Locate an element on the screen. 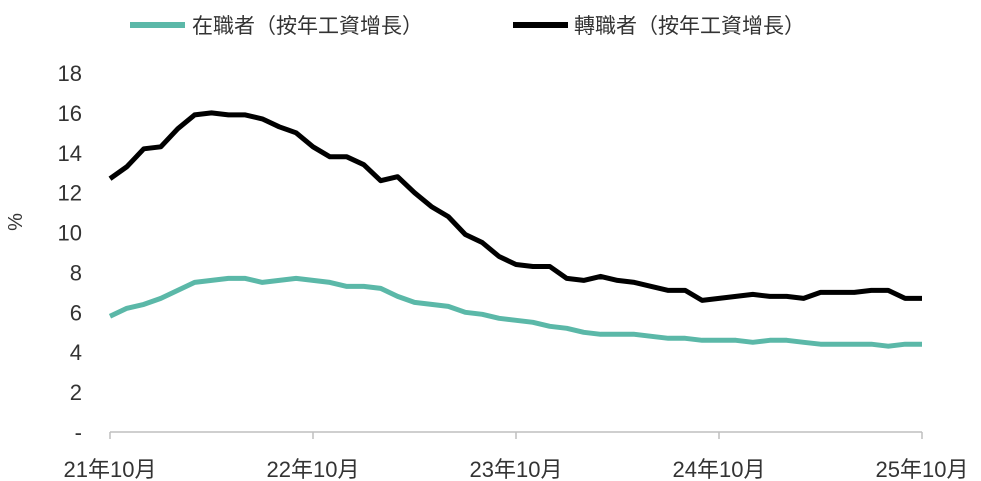  y-tick-label: 12 is located at coordinates (70, 193).